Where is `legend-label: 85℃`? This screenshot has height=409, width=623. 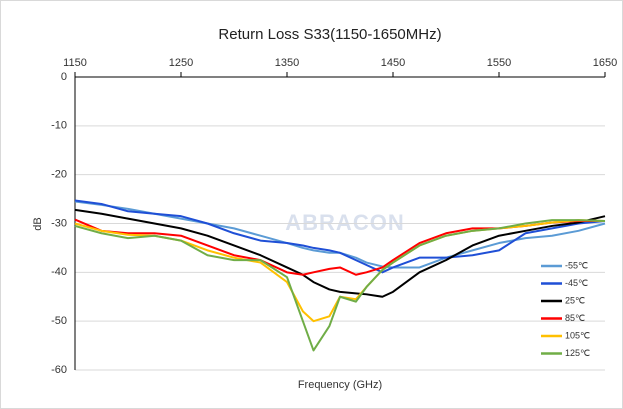
legend-label: 85℃ is located at coordinates (575, 318).